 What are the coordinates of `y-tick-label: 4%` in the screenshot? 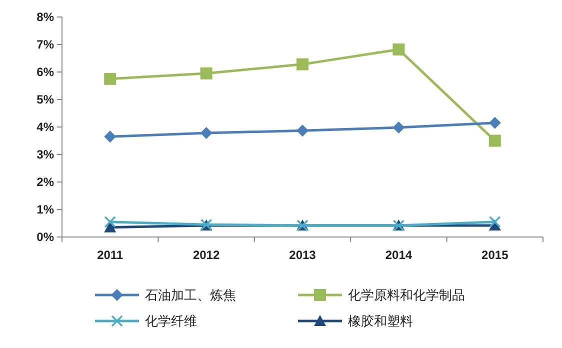 It's located at (45, 127).